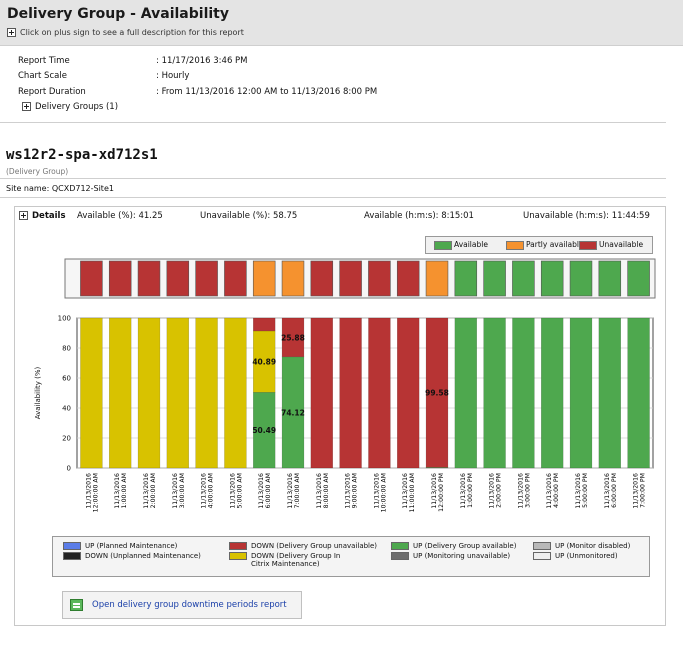 This screenshot has height=647, width=683. Describe the element at coordinates (69, 469) in the screenshot. I see `y-tick-label: 0` at that location.